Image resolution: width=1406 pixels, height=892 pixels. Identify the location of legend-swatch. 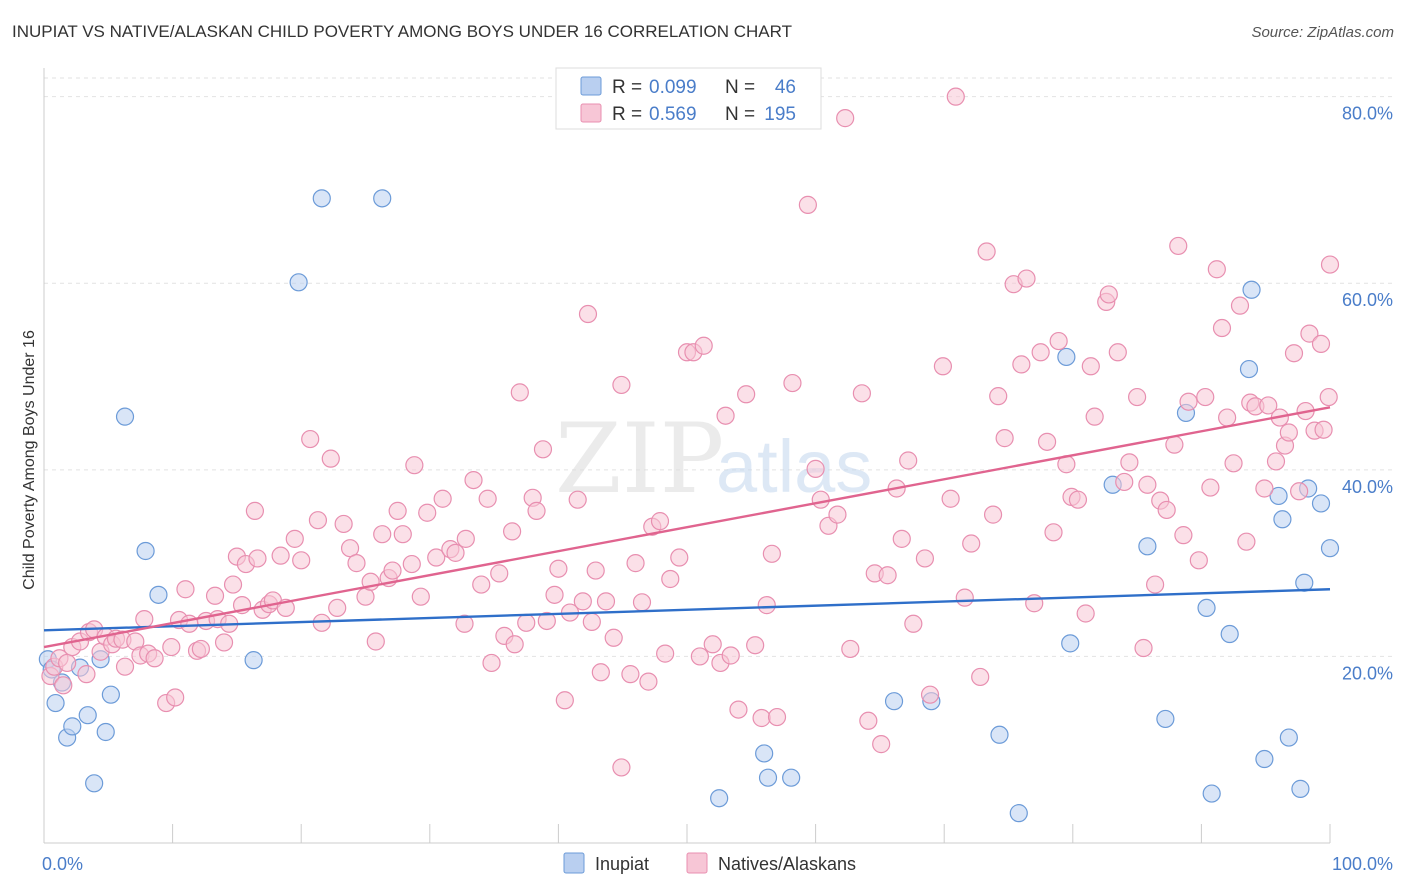
(574, 863).